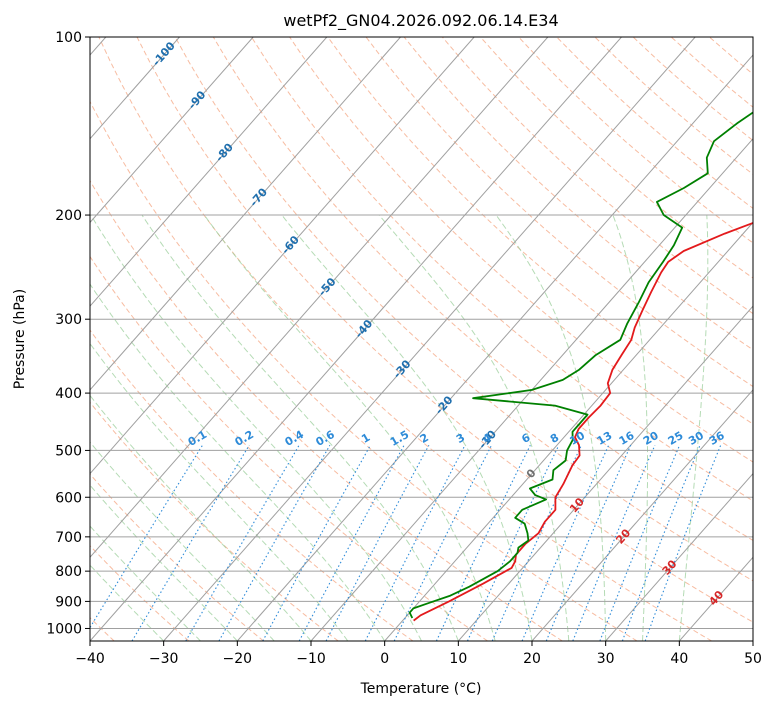 This screenshot has height=708, width=775. What do you see at coordinates (311, 659) in the screenshot?
I see `x-tick-label: −10` at bounding box center [311, 659].